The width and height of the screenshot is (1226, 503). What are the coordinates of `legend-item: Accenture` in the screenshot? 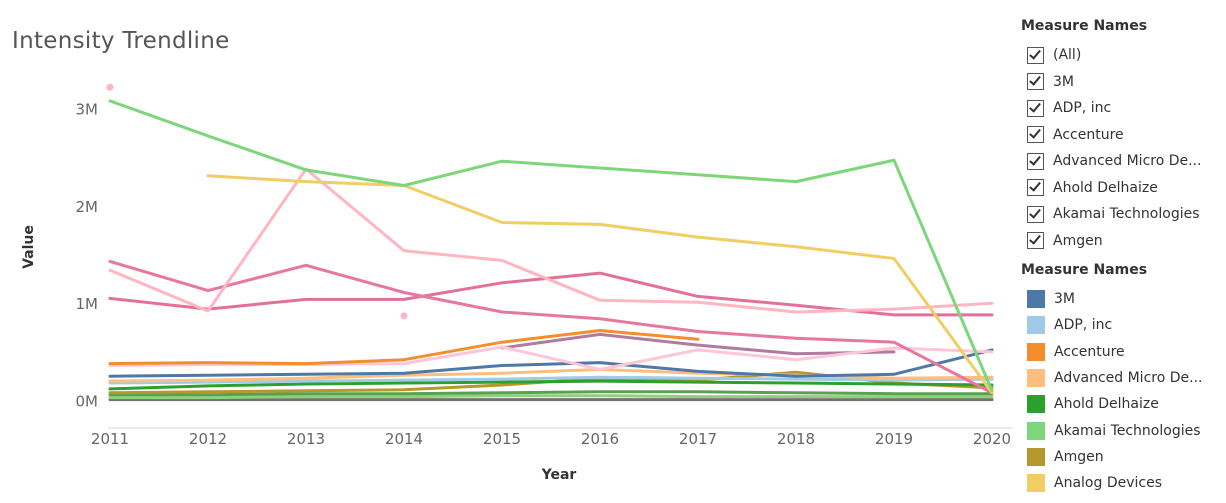 It's located at (1121, 352).